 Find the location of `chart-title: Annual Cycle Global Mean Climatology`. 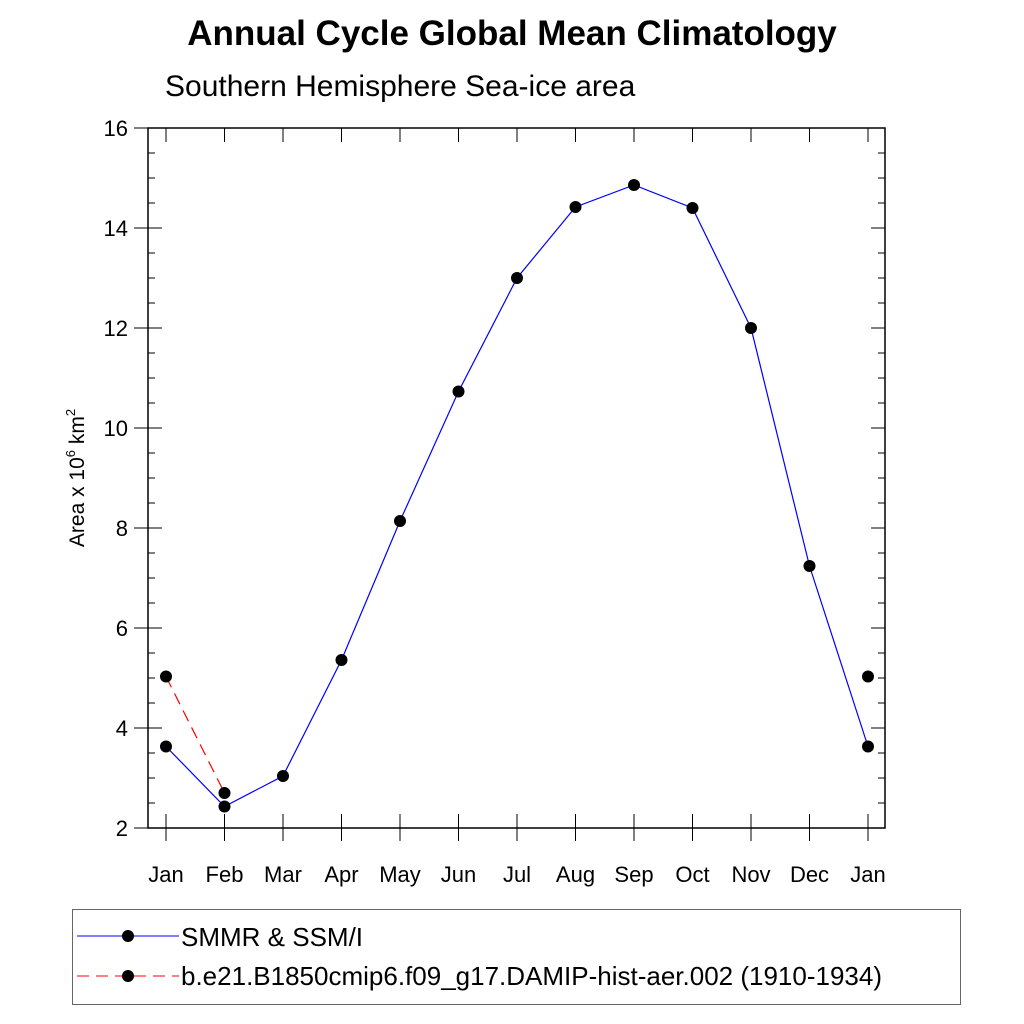

chart-title: Annual Cycle Global Mean Climatology is located at coordinates (512, 33).